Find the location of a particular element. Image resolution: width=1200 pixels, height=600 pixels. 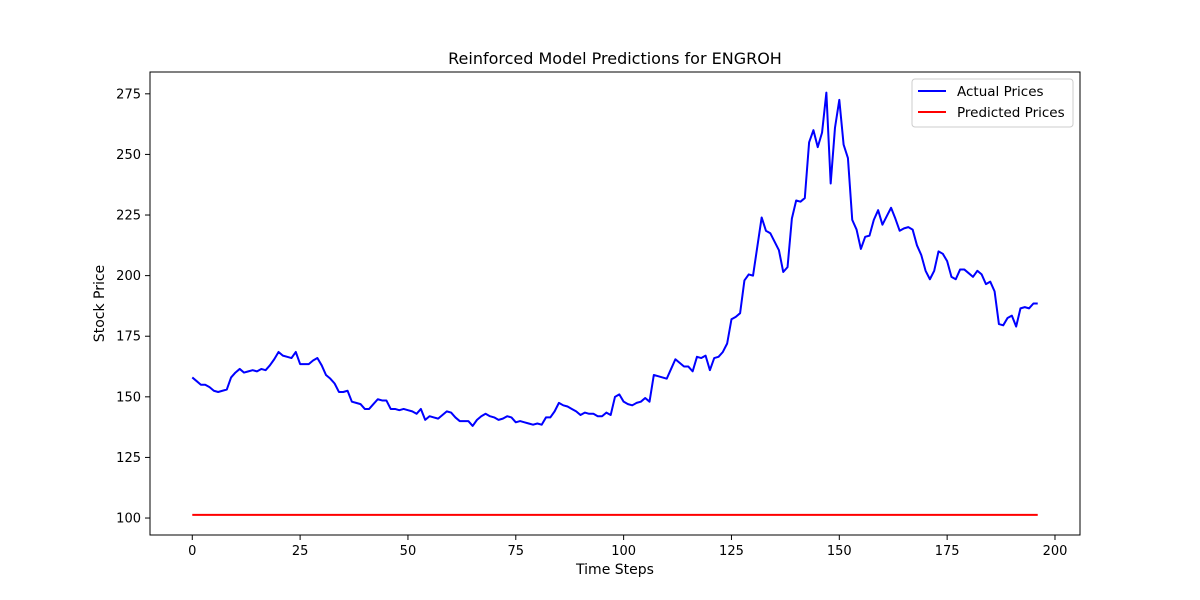

x-tick-label: 75 is located at coordinates (516, 551).